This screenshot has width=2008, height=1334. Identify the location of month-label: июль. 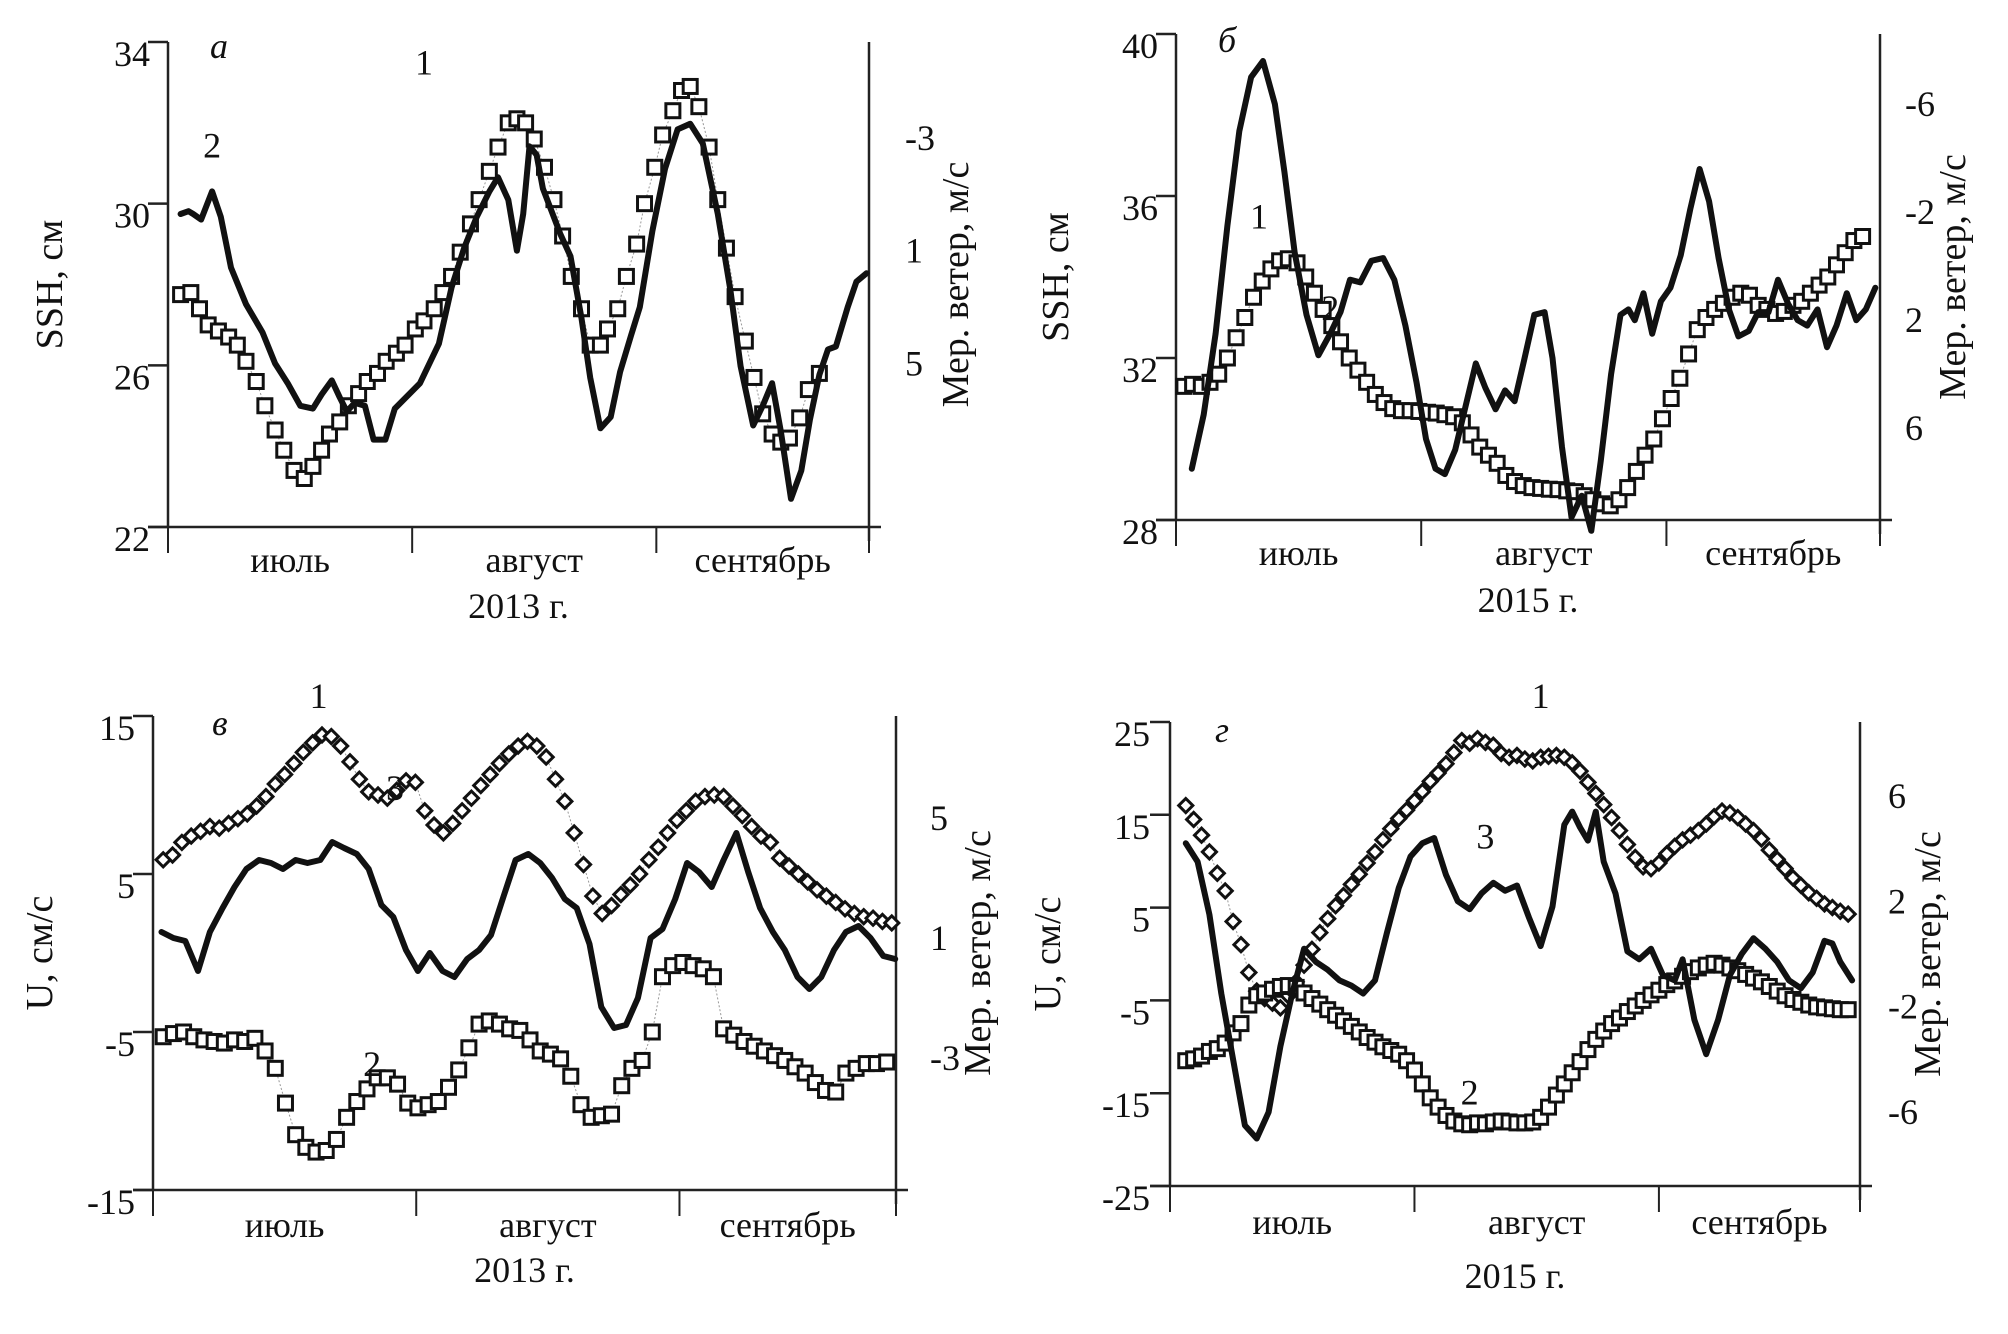
(1299, 553).